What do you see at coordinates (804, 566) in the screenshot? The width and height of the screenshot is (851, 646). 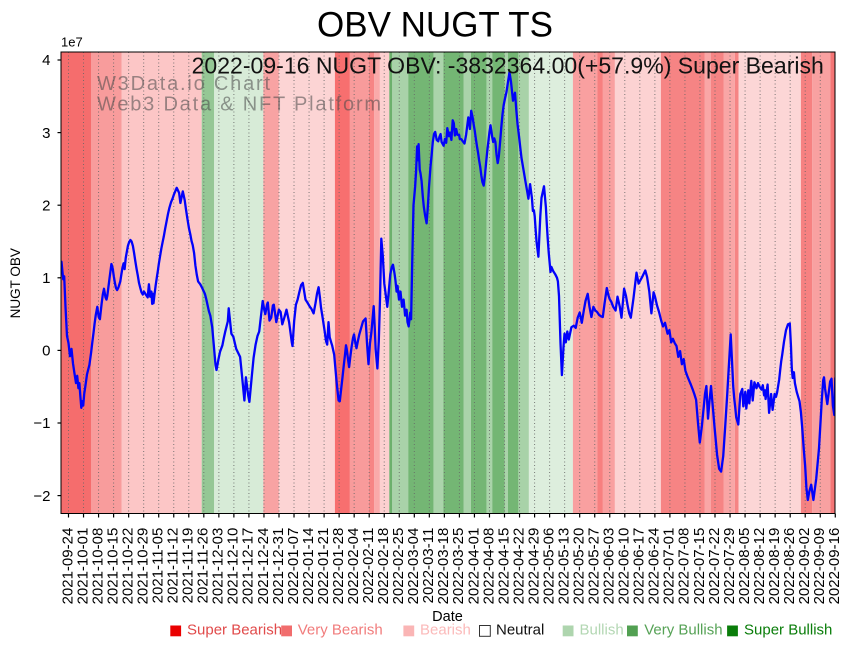 I see `svg-text: 2022-09-02` at bounding box center [804, 566].